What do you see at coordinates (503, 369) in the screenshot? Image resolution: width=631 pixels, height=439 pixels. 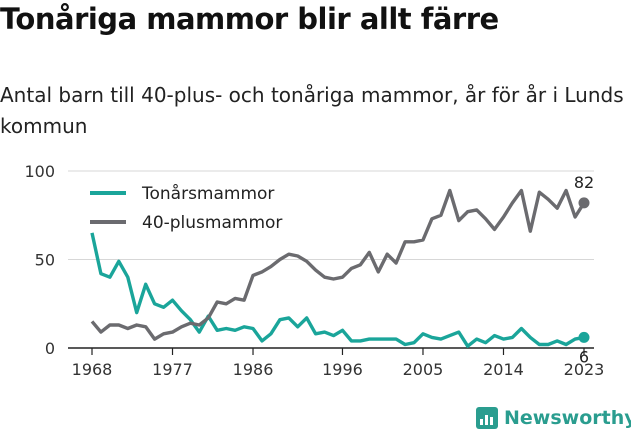 I see `x-tick-label-2014: 2014` at bounding box center [503, 369].